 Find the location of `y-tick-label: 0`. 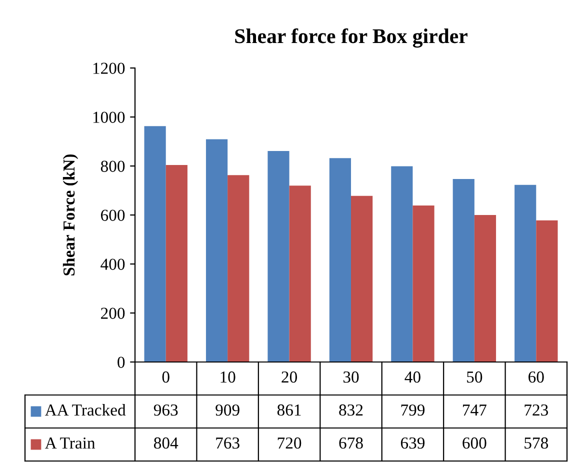

y-tick-label: 0 is located at coordinates (121, 362).